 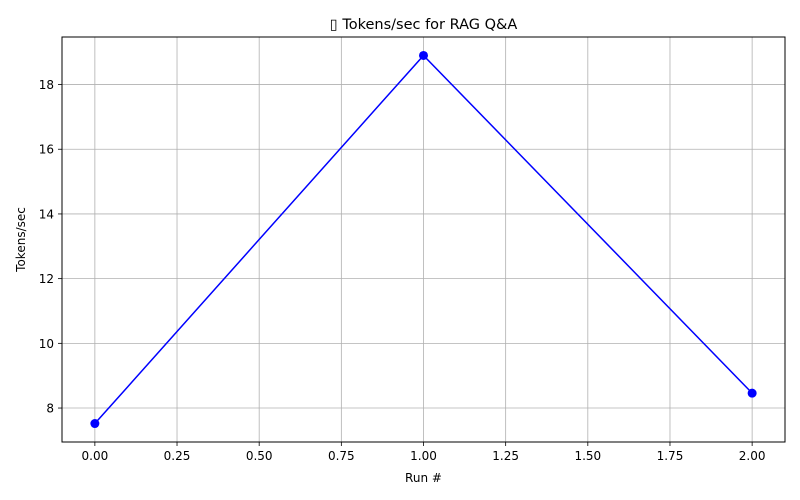 I want to click on x-tick-label: 1.25, so click(x=505, y=456).